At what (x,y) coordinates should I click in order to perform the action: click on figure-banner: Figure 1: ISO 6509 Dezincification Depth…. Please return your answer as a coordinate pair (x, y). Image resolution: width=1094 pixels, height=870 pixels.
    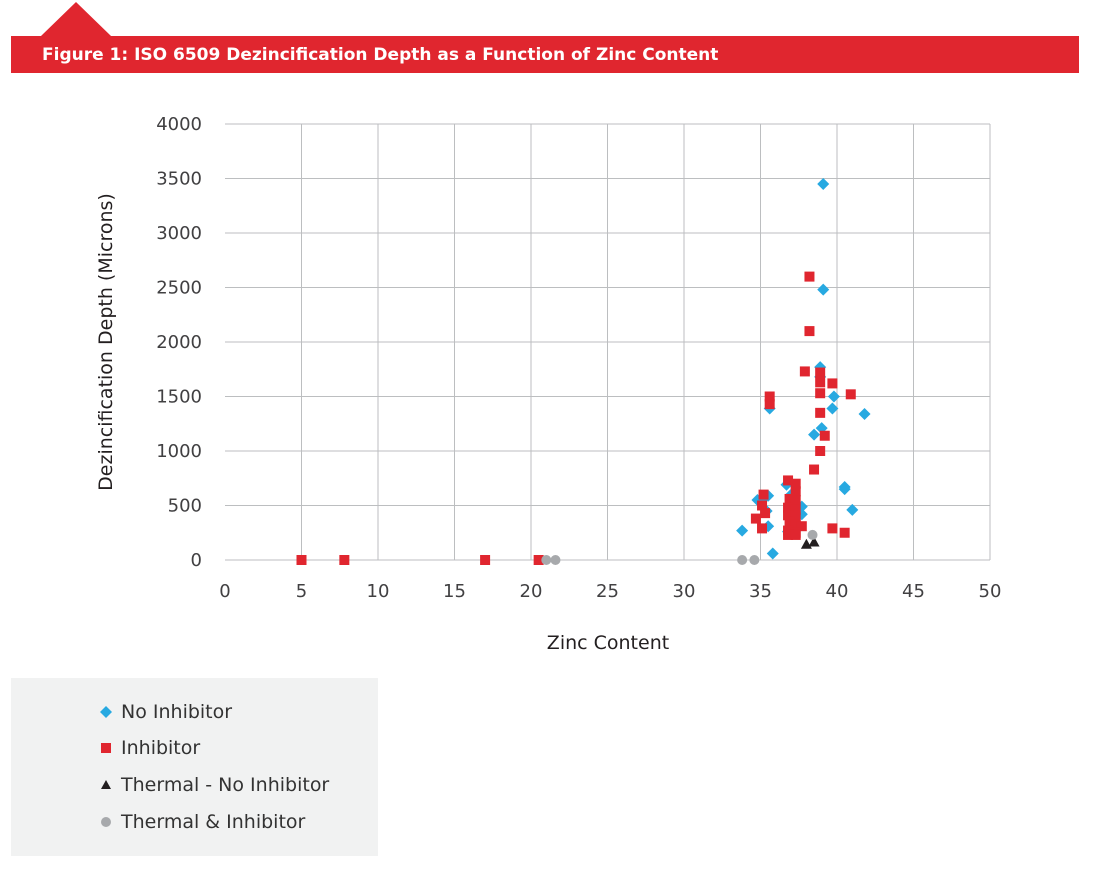
    Looking at the image, I should click on (545, 54).